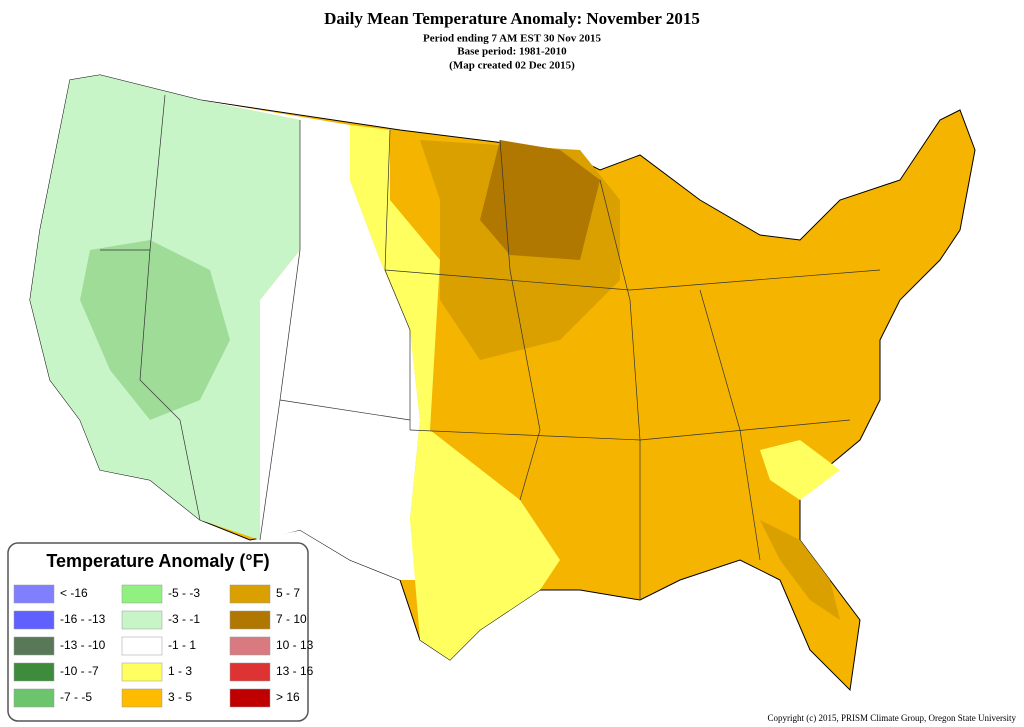 This screenshot has height=727, width=1024. What do you see at coordinates (180, 697) in the screenshot?
I see `legend-label: 3 - 5` at bounding box center [180, 697].